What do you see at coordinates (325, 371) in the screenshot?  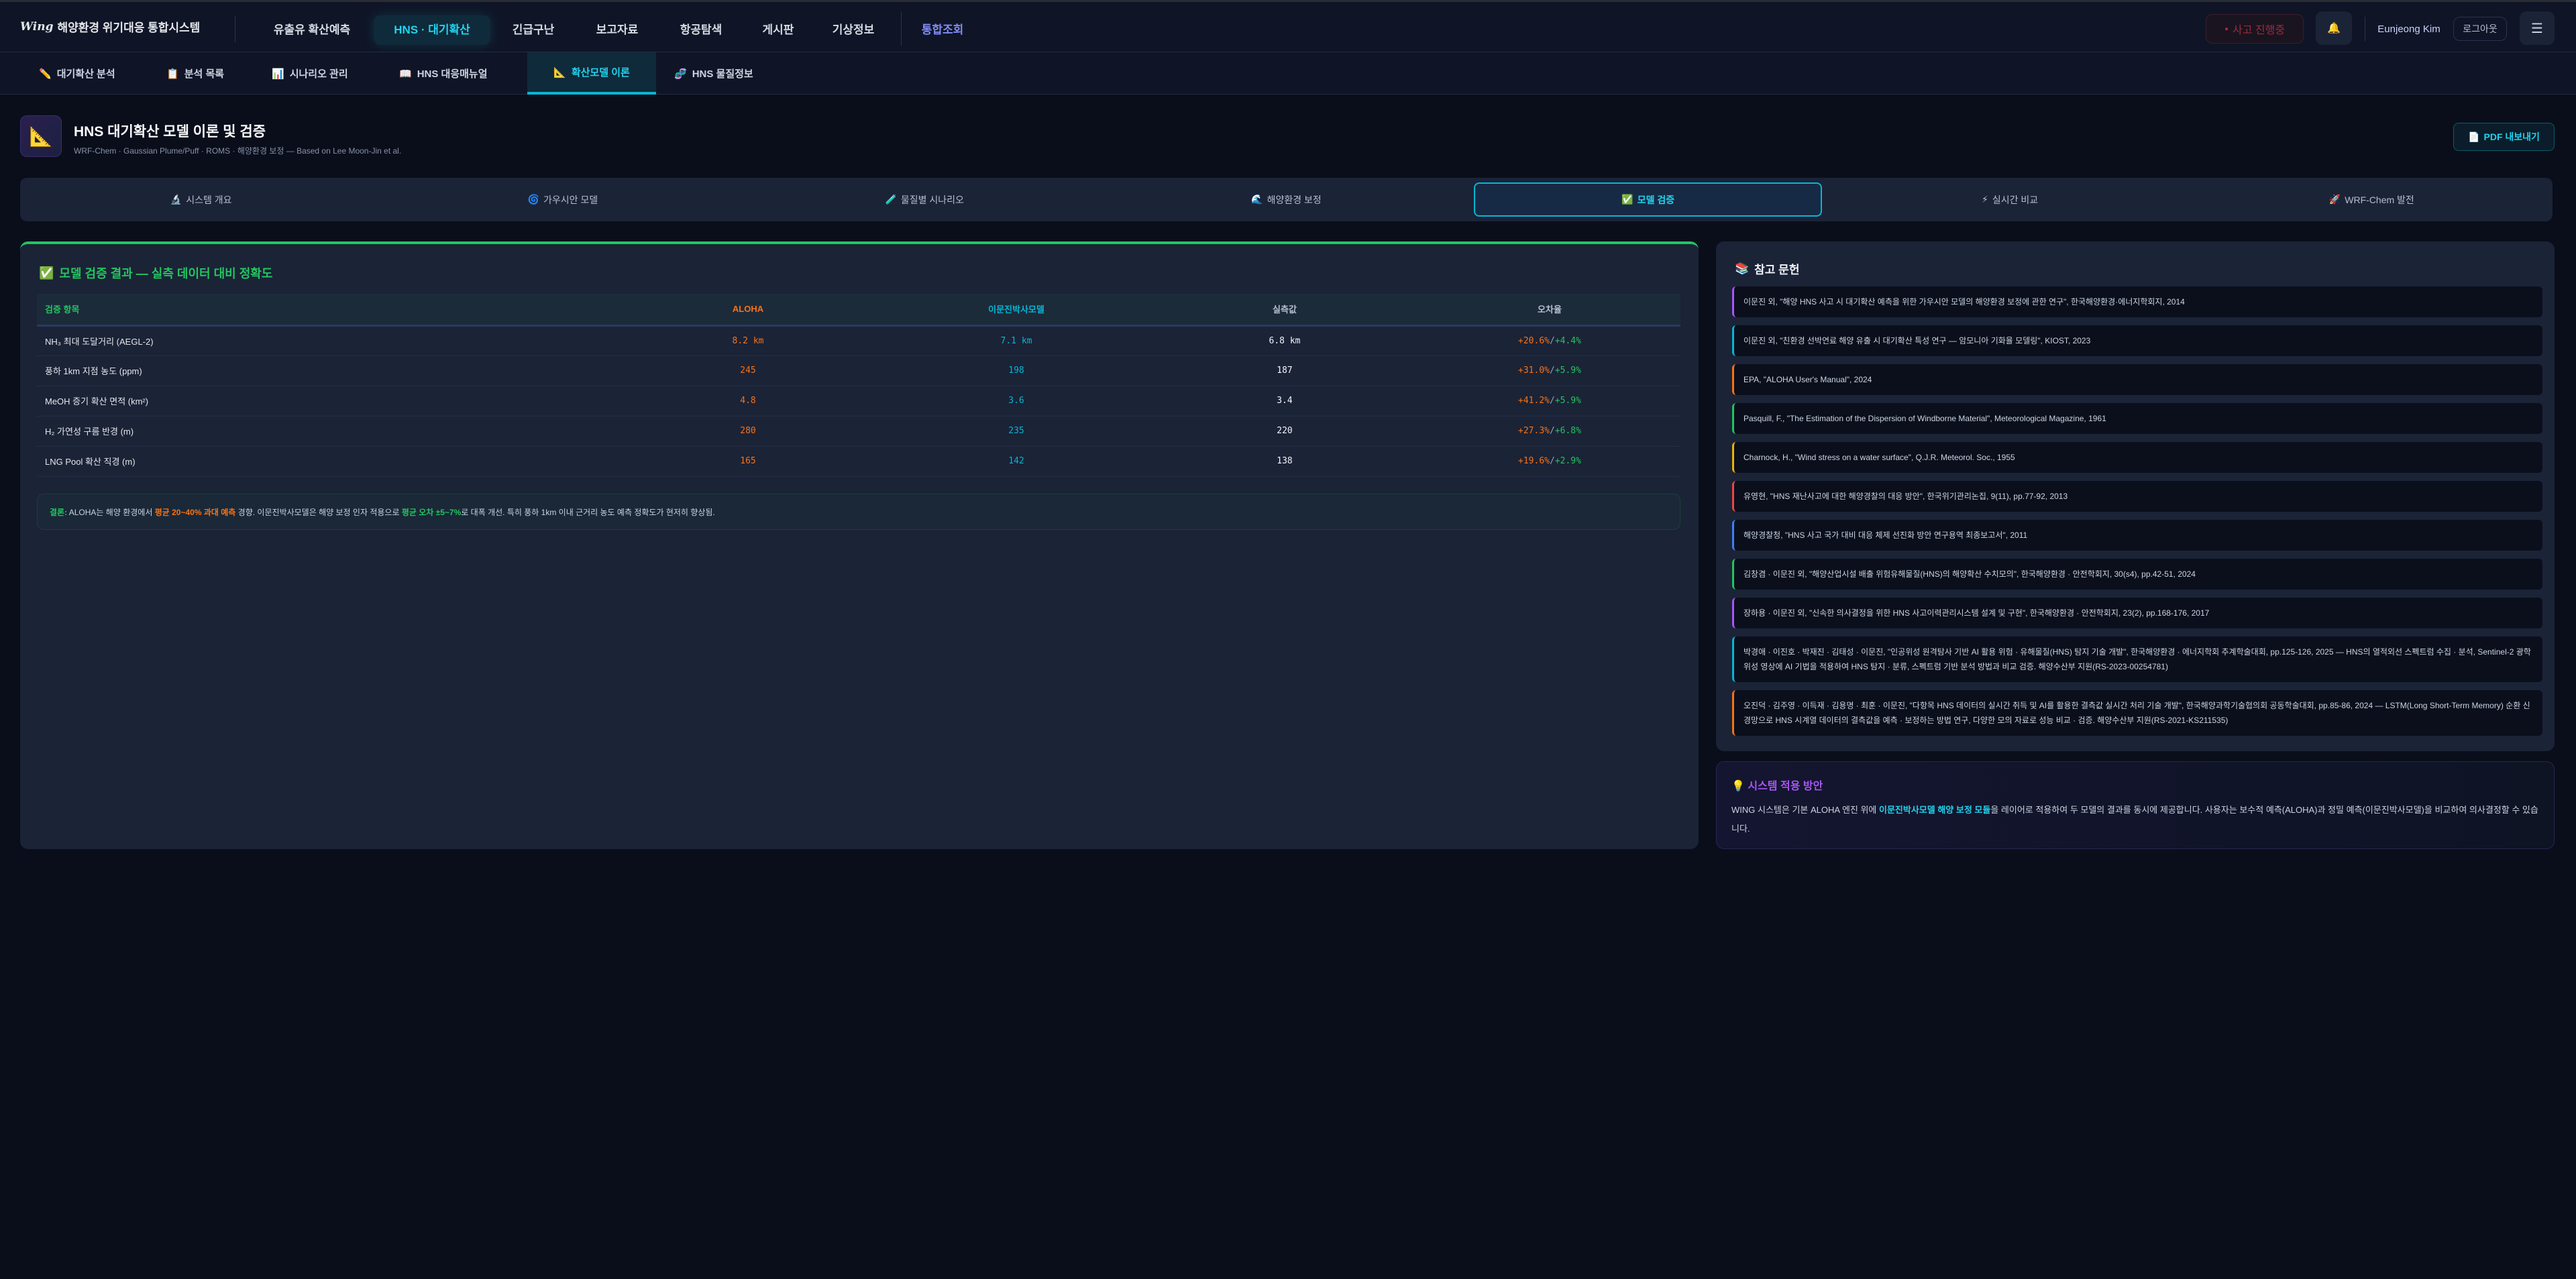 I see `cell-item: 풍하 1km 지점 농도 (ppm)` at bounding box center [325, 371].